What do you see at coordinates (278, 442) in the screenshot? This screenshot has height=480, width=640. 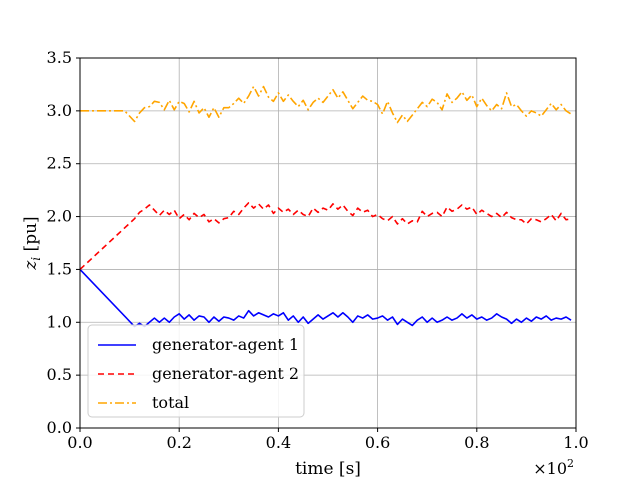 I see `x-tick-label: 0.4` at bounding box center [278, 442].